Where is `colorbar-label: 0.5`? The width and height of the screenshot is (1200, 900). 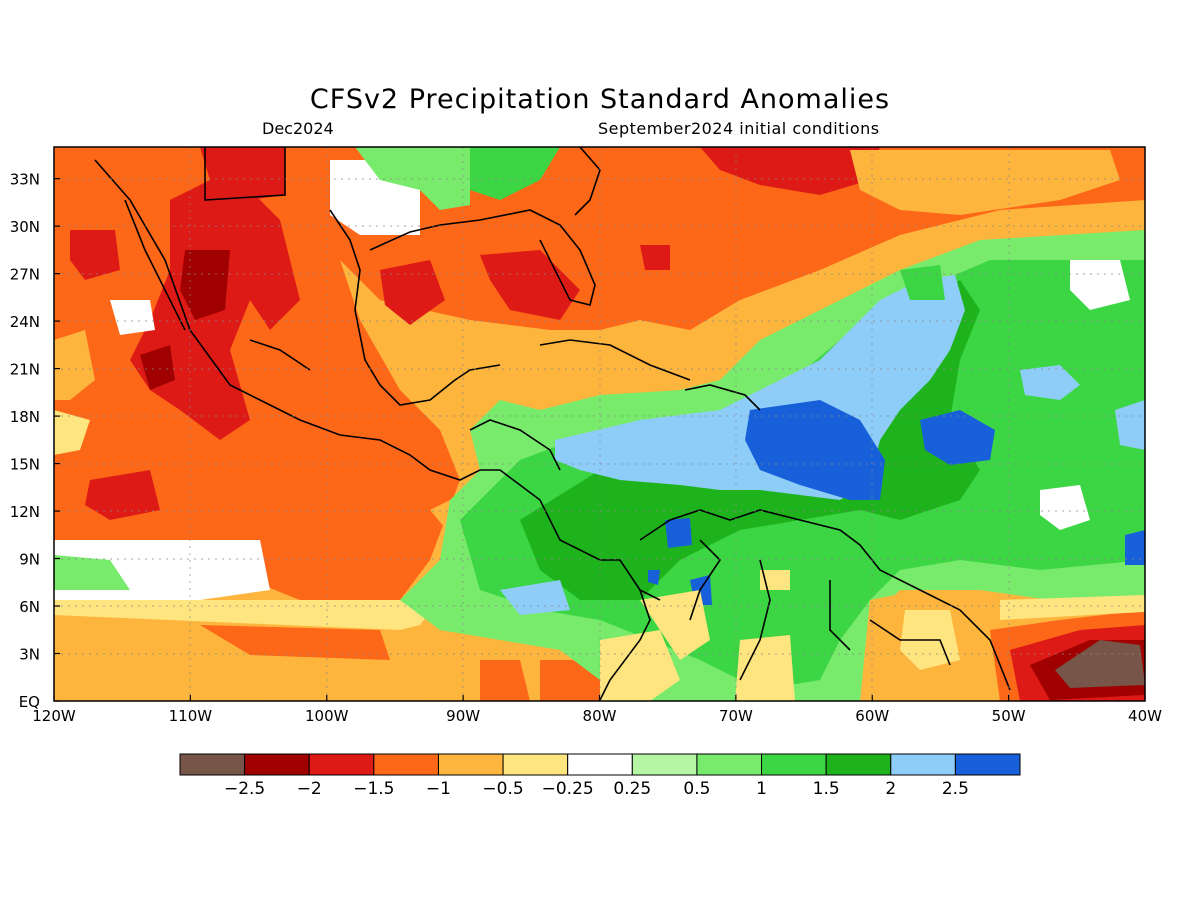
colorbar-label: 0.5 is located at coordinates (696, 789).